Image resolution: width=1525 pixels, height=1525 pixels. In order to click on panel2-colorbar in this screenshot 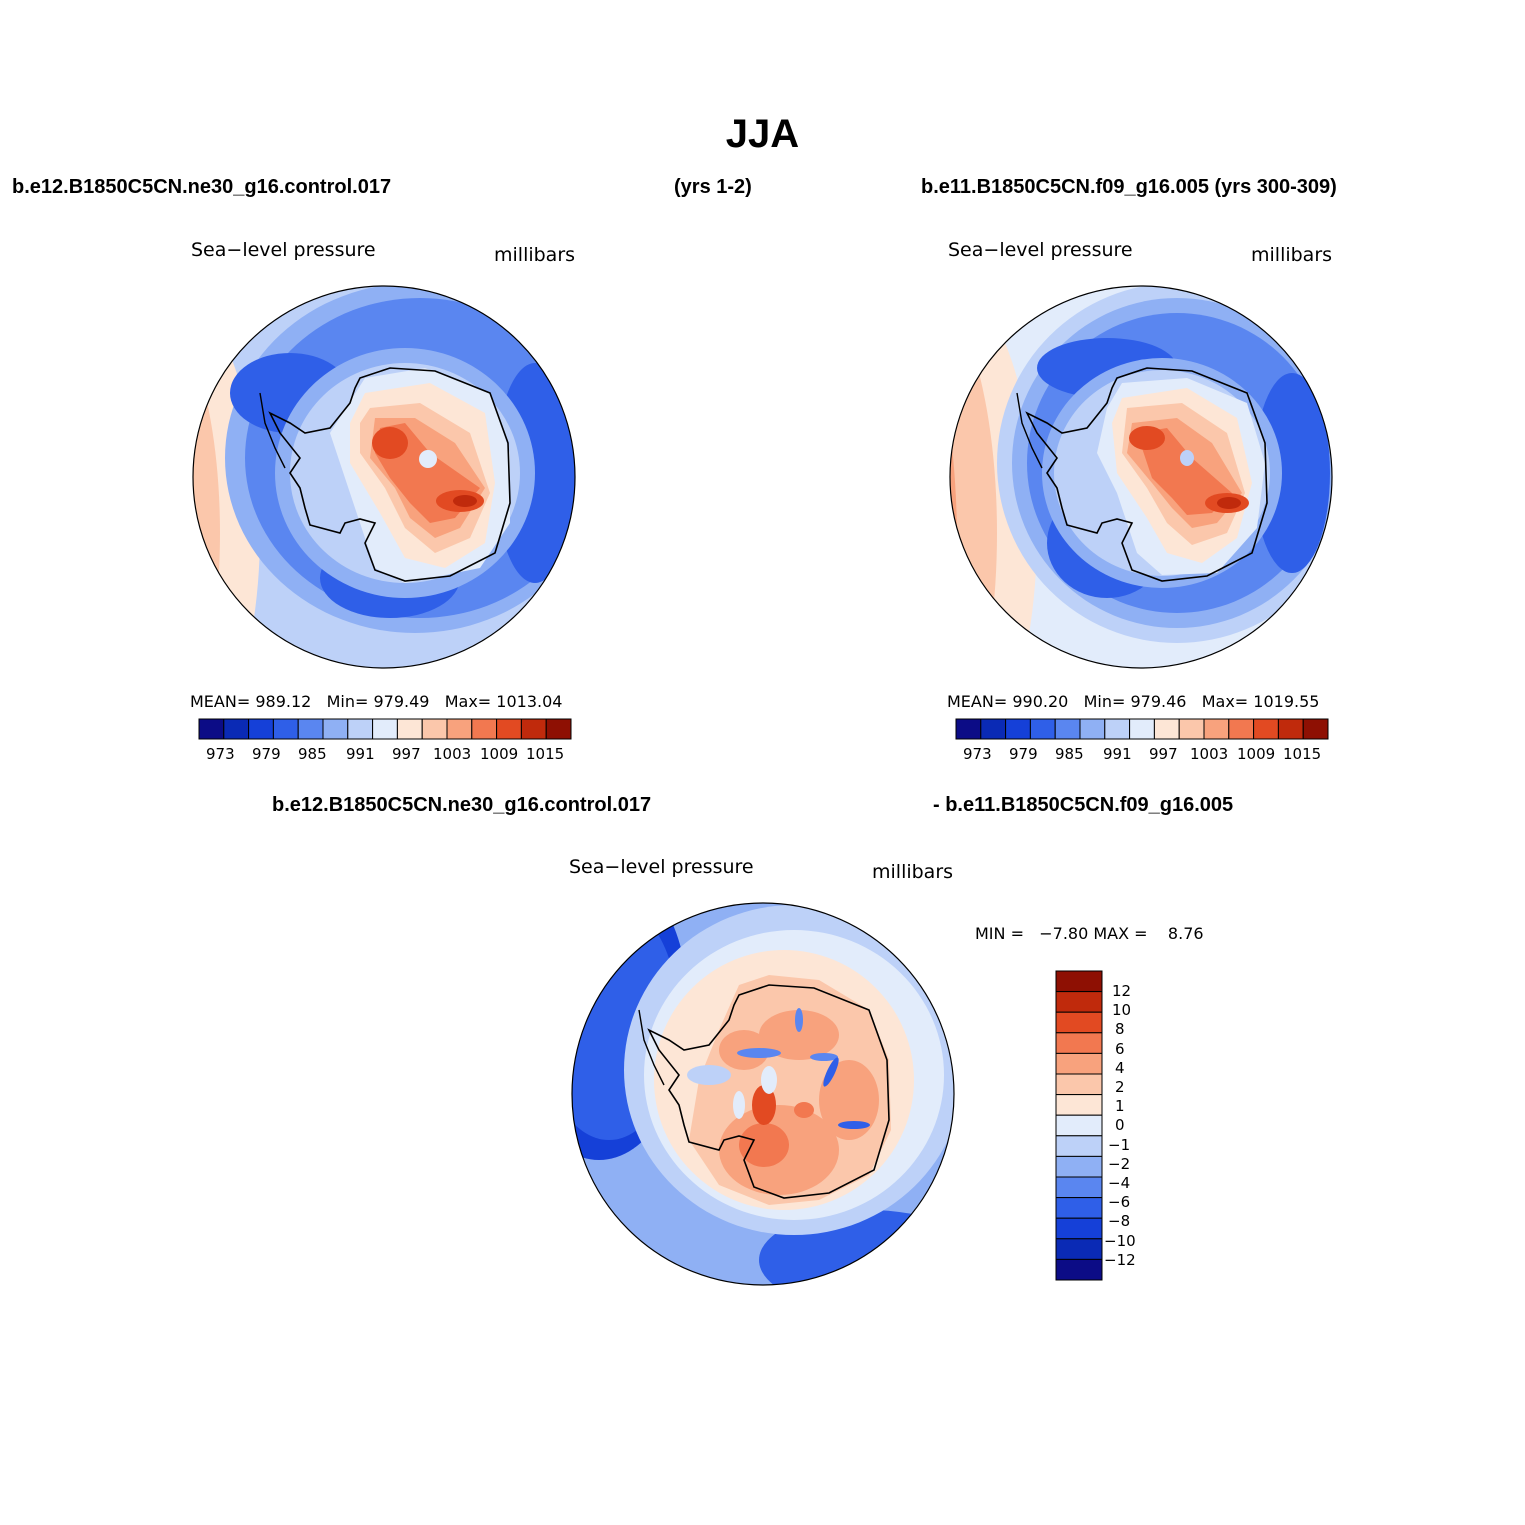, I will do `click(1142, 729)`.